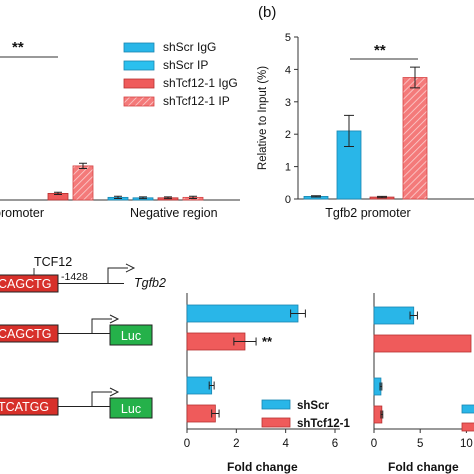 The height and width of the screenshot is (474, 474). I want to click on chip-a-bars, so click(125, 181).